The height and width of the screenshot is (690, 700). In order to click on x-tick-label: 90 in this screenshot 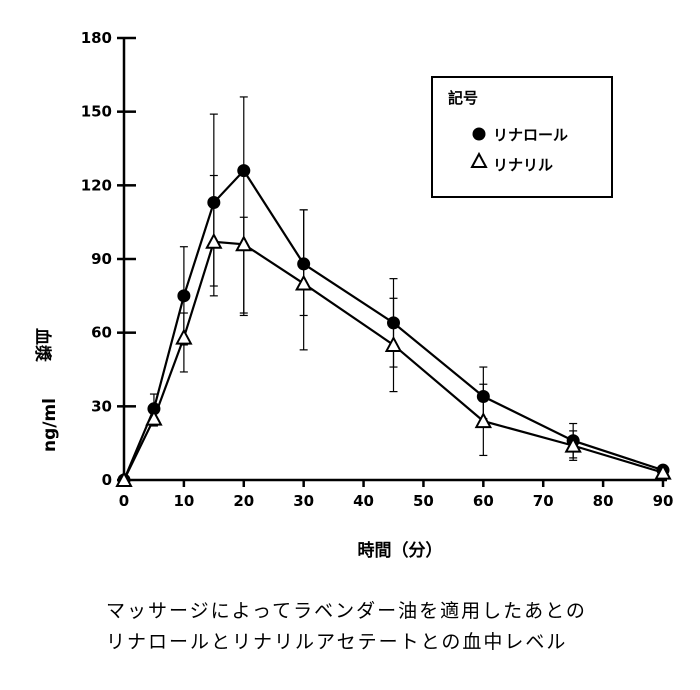, I will do `click(663, 501)`.